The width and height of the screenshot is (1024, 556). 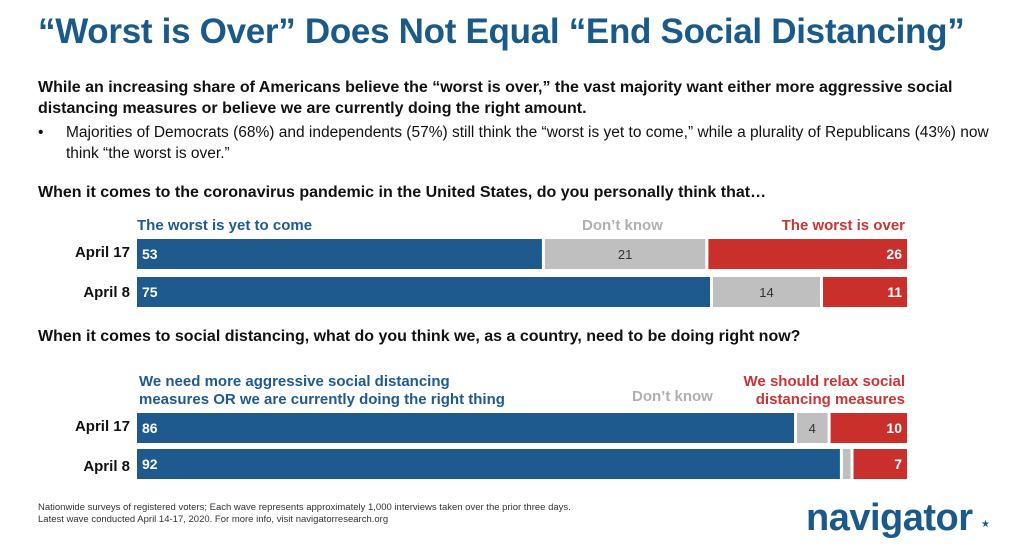 What do you see at coordinates (894, 292) in the screenshot?
I see `chart1-data-label: 11` at bounding box center [894, 292].